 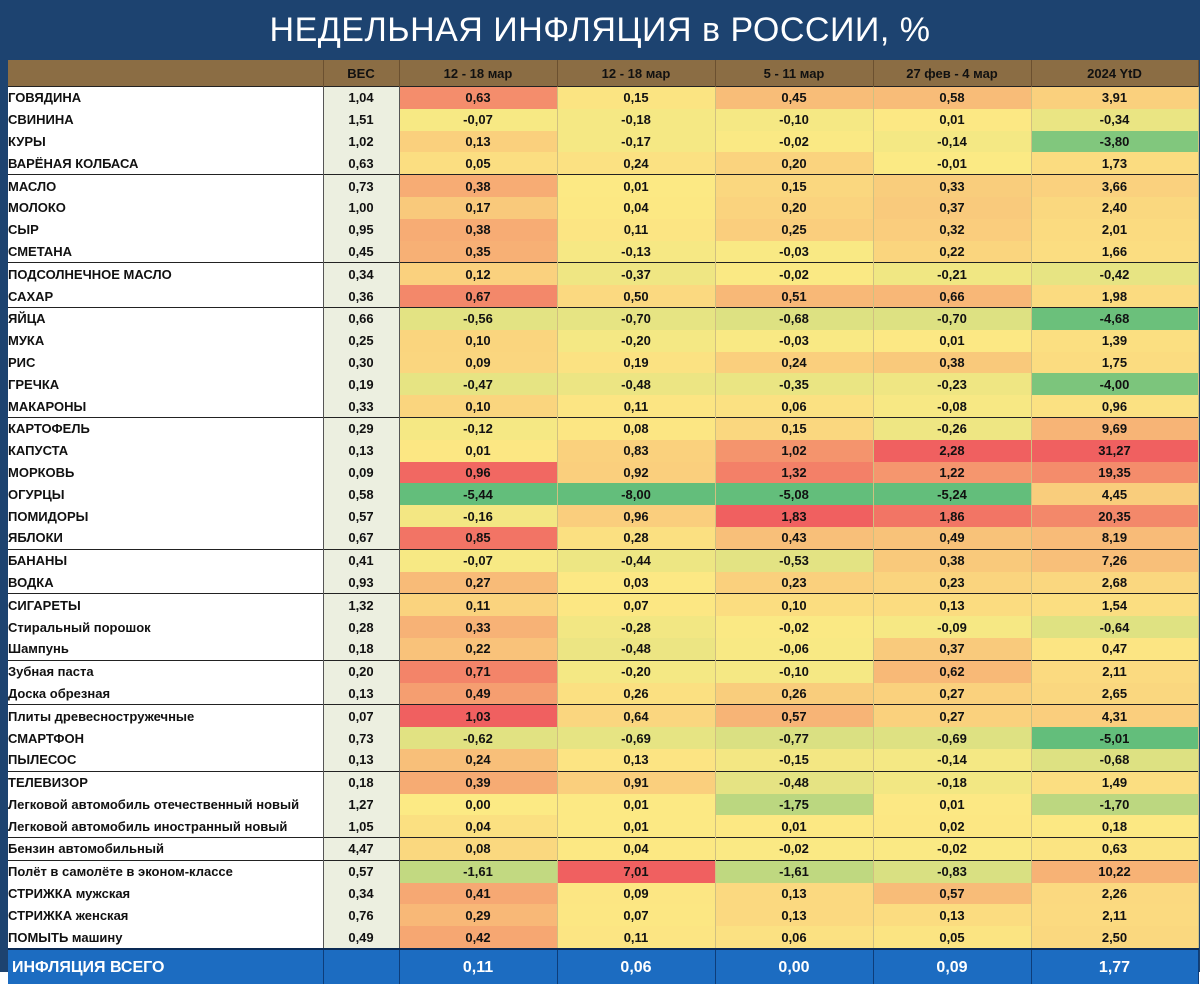 I want to click on value-cell-week-2: 0,09, so click(x=636, y=894).